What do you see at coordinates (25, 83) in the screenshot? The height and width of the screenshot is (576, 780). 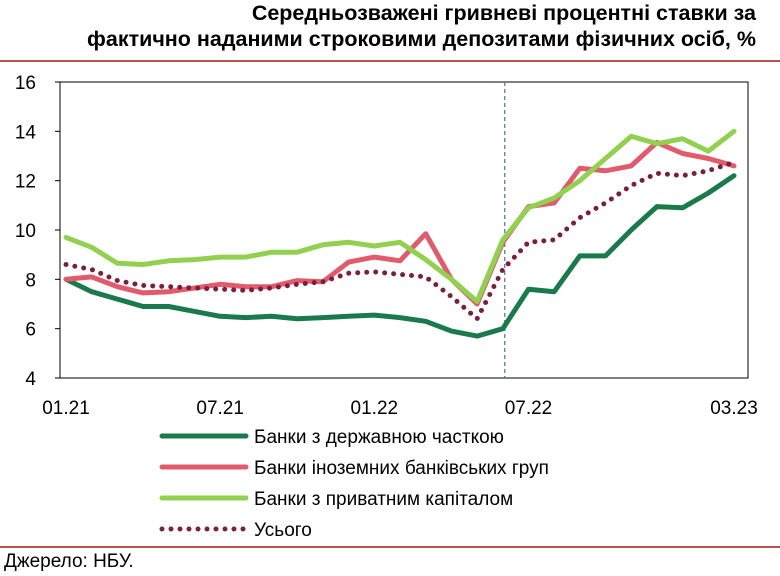 I see `y-tick-label: 16` at bounding box center [25, 83].